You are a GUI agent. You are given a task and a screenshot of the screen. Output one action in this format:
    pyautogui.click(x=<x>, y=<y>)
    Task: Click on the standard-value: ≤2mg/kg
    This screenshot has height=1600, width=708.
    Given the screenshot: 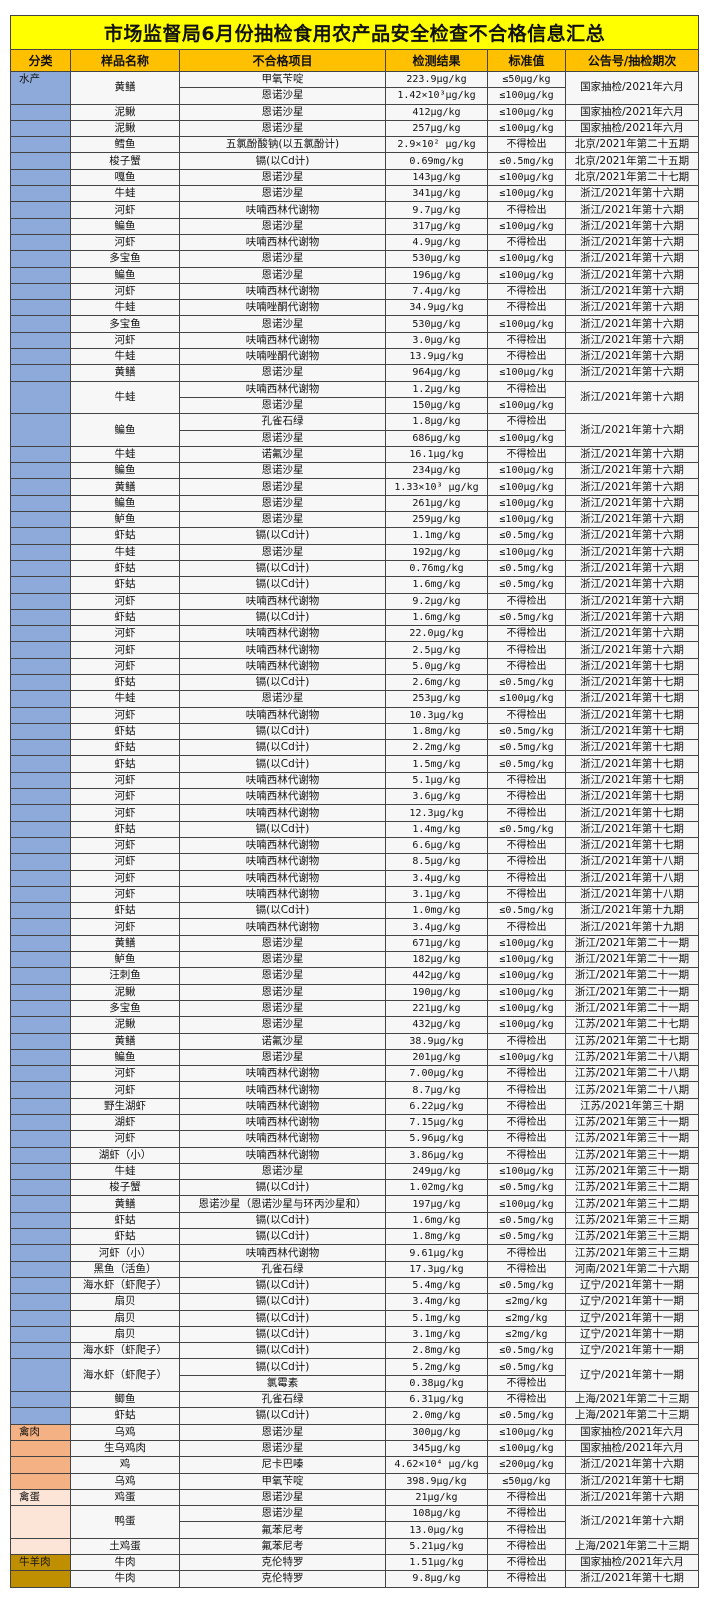 What is the action you would take?
    pyautogui.click(x=526, y=1302)
    